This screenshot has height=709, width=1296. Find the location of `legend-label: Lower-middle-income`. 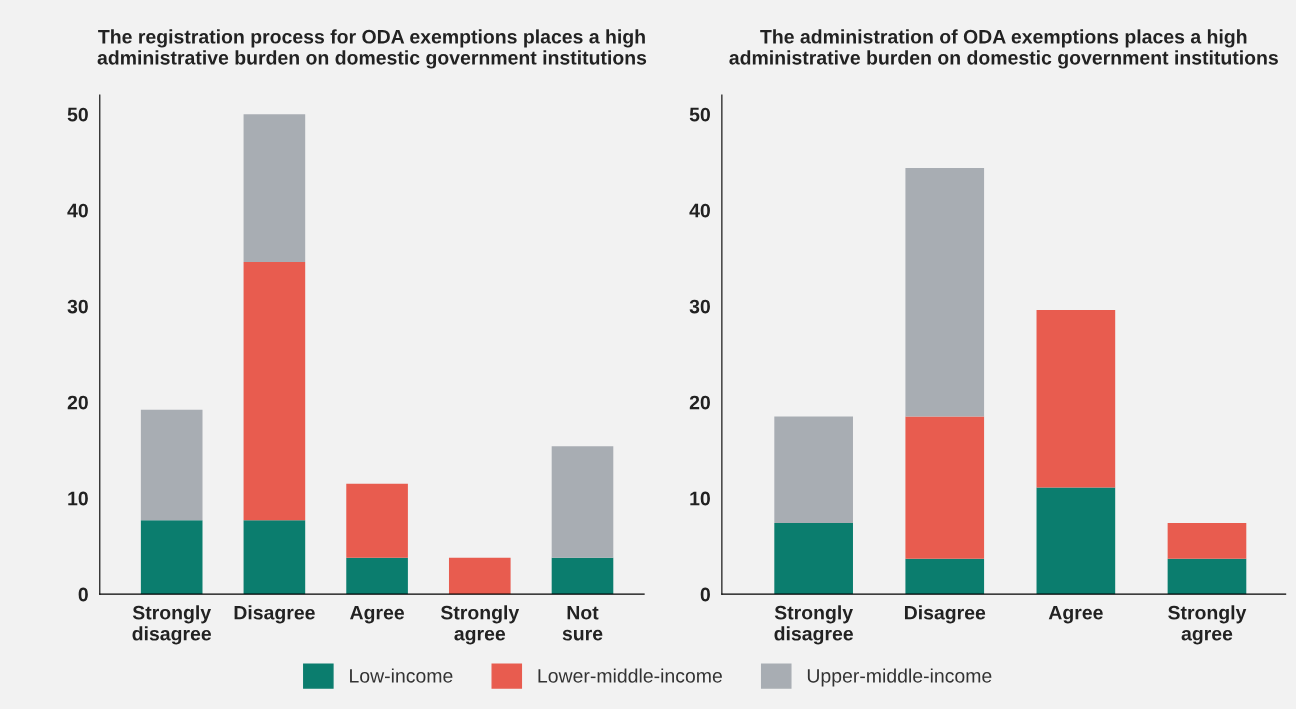

legend-label: Lower-middle-income is located at coordinates (630, 675).